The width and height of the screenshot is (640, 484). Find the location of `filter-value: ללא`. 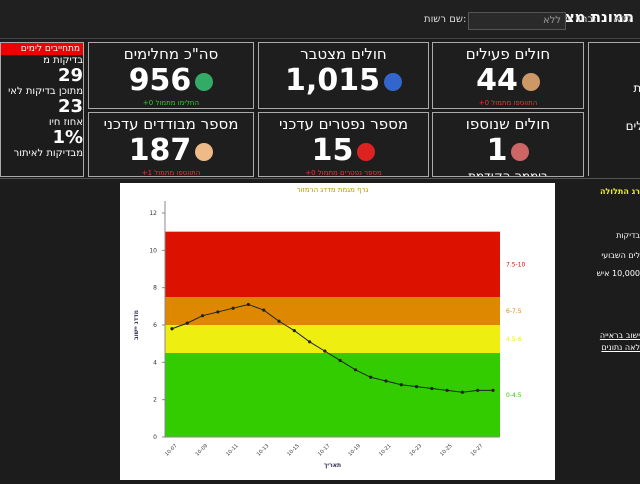

filter-value: ללא is located at coordinates (623, 19).